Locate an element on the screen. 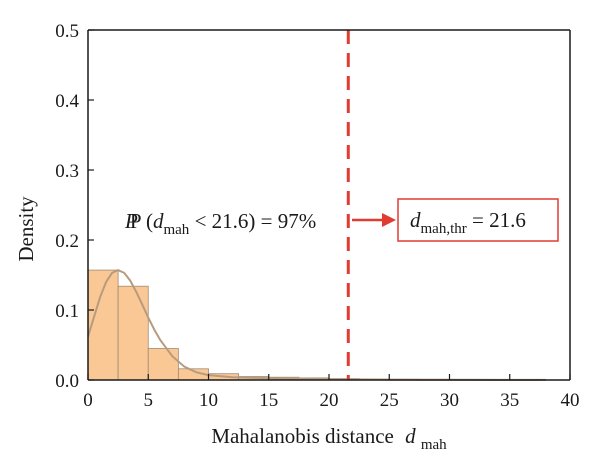 This screenshot has height=468, width=600. x-tick-label: 30 is located at coordinates (449, 400).